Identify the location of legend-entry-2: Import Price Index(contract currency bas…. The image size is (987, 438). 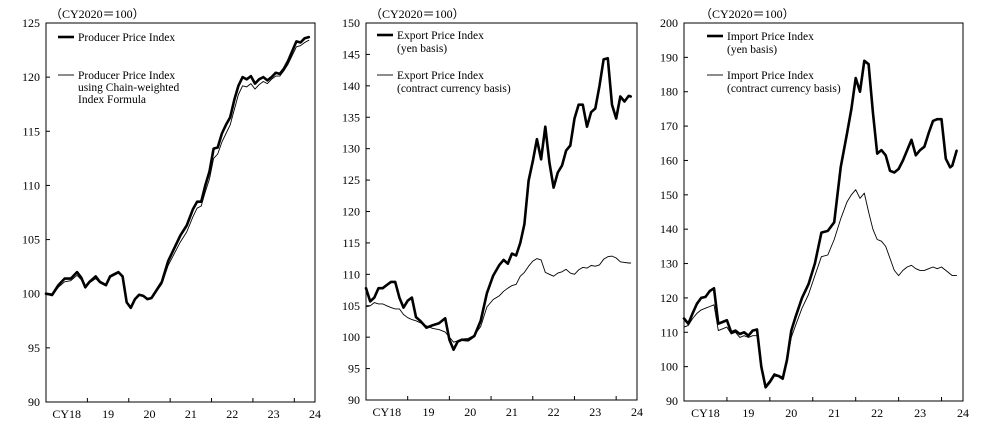
(774, 82).